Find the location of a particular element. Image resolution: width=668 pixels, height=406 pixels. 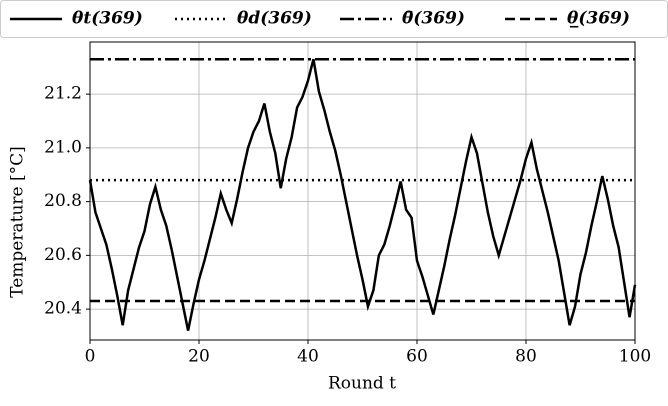

legend-label: θd(369) is located at coordinates (274, 19).